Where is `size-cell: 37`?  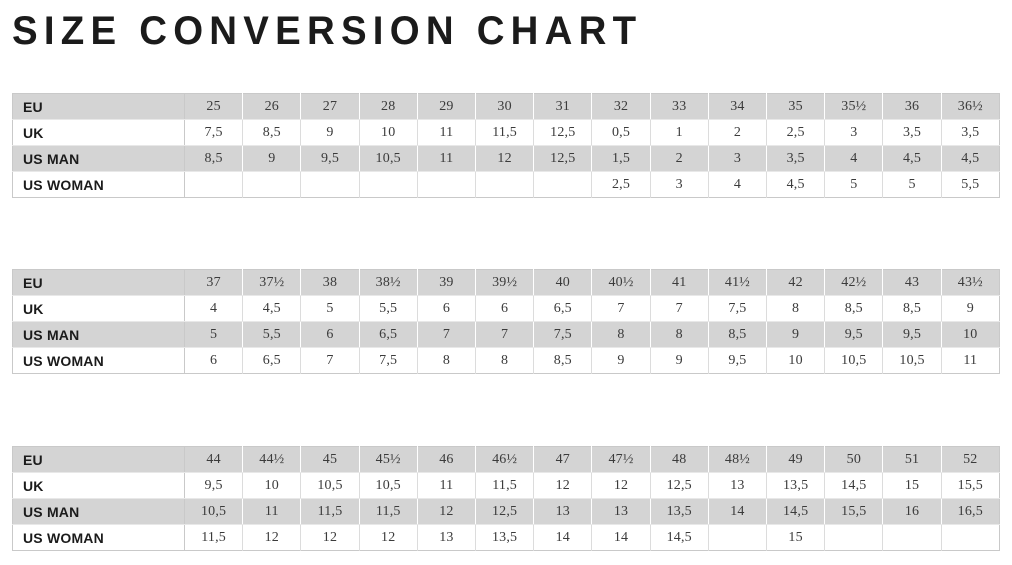
size-cell: 37 is located at coordinates (214, 282).